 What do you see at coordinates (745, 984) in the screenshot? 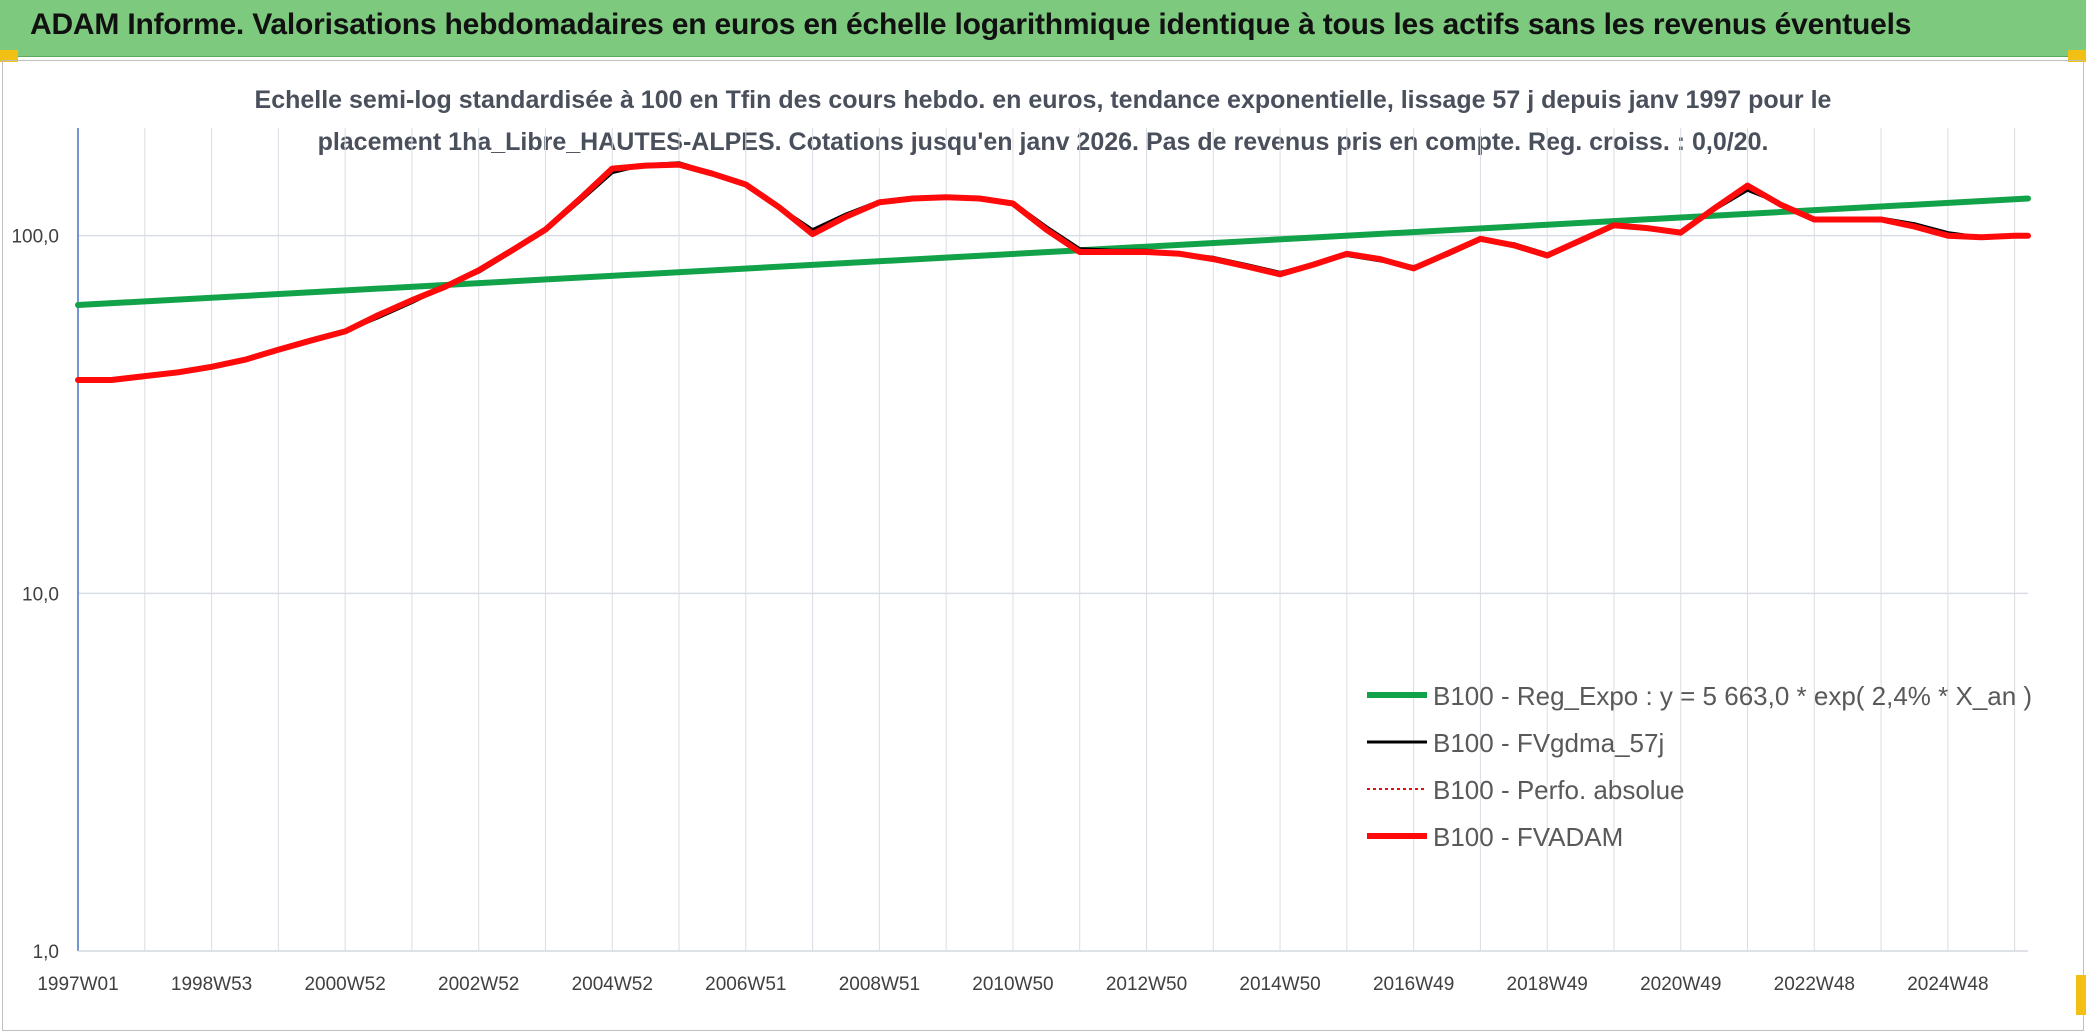
I see `x-tick-label: 2006W51` at bounding box center [745, 984].